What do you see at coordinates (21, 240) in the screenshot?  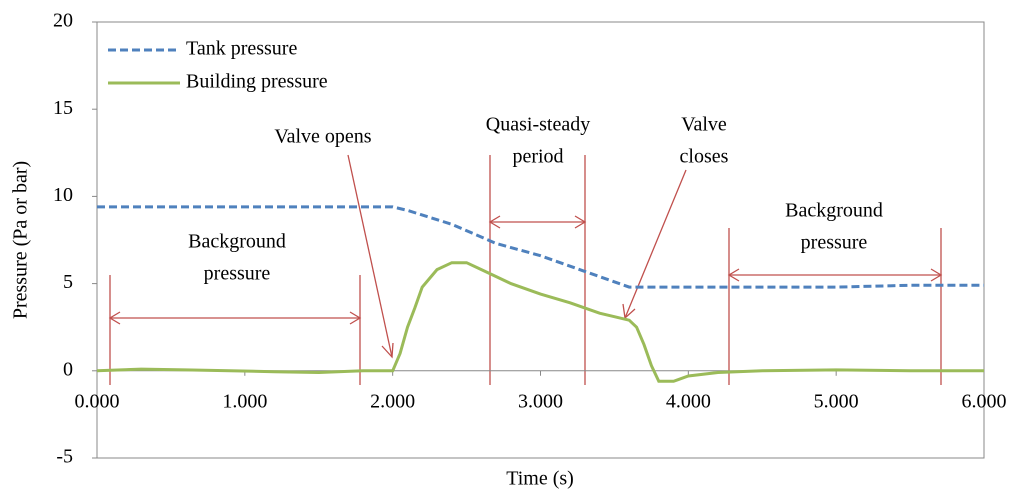 I see `y-axis-label: Pressure (Pa or bar)` at bounding box center [21, 240].